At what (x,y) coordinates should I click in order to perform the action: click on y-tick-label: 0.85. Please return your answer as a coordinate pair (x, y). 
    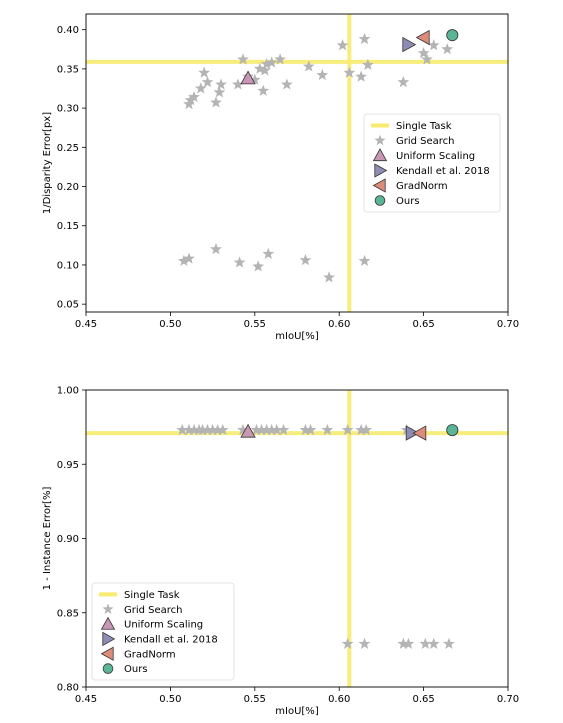
    Looking at the image, I should click on (68, 613).